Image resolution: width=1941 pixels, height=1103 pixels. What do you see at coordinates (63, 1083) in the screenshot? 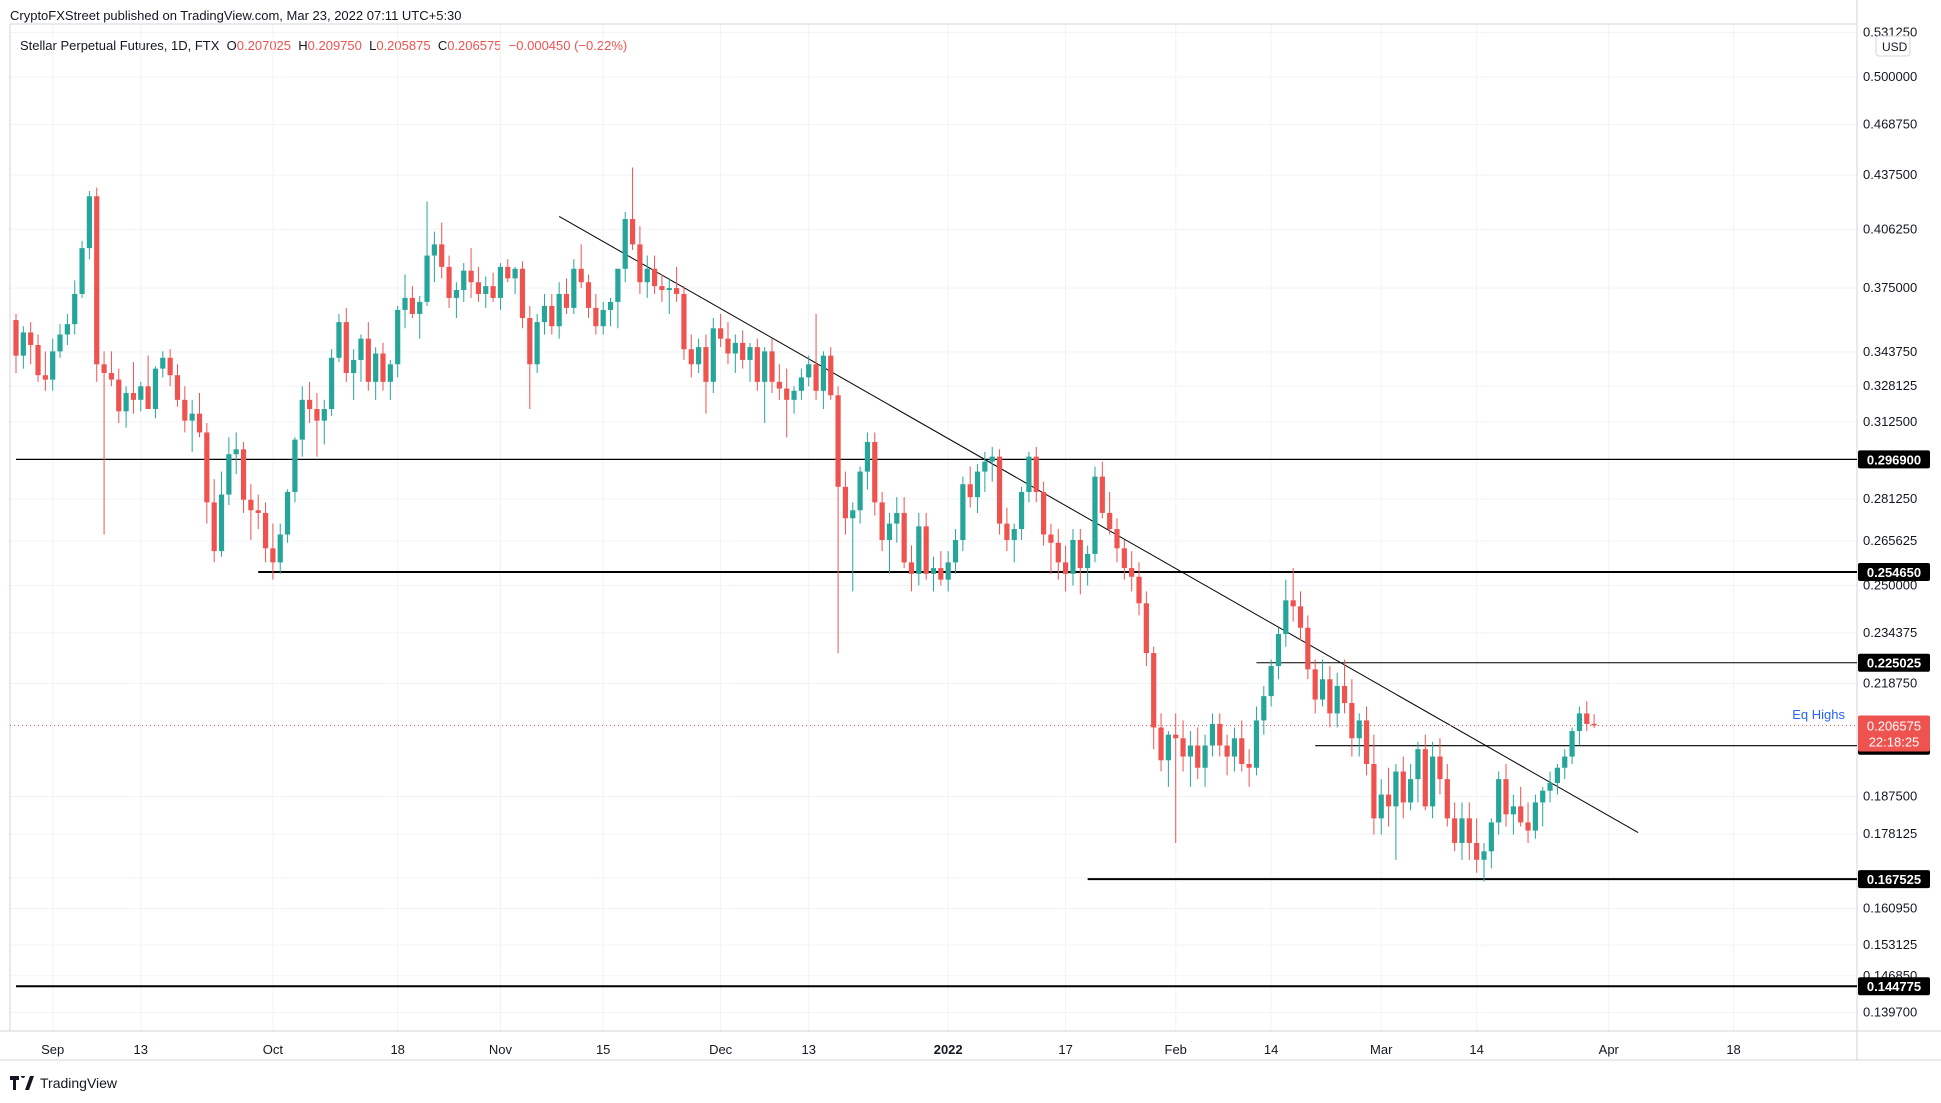
I see `footer-brand: TradingView` at bounding box center [63, 1083].